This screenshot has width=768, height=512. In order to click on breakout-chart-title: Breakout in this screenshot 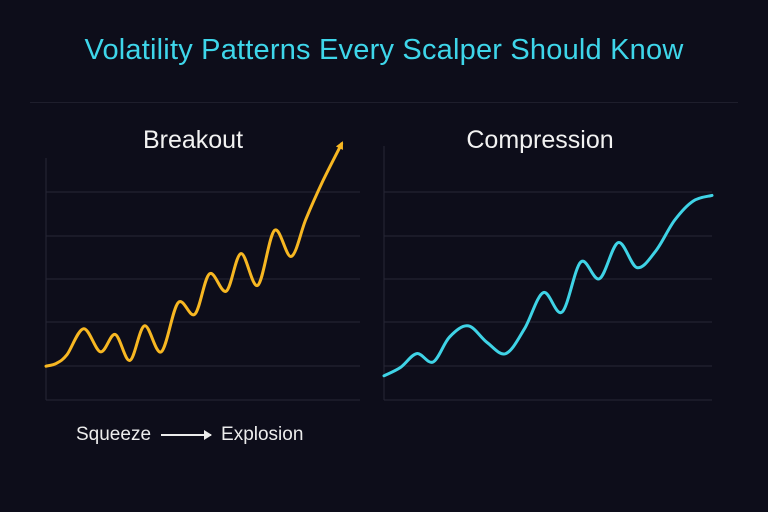, I will do `click(193, 140)`.